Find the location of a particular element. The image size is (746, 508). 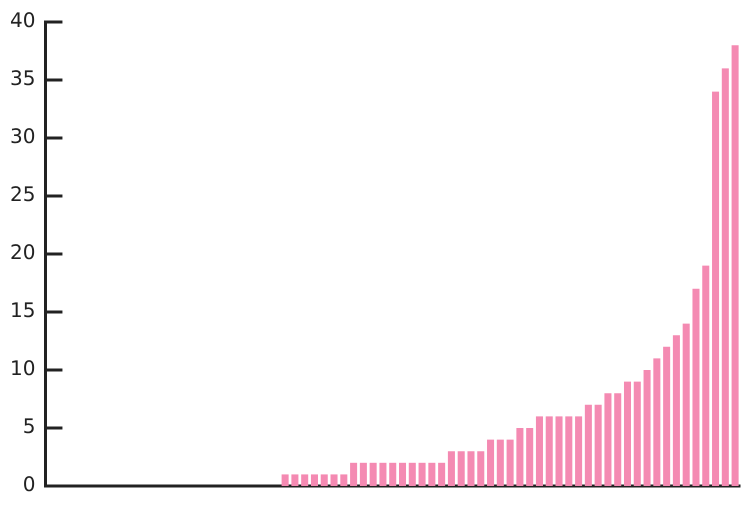

y-tick-label: 30 is located at coordinates (23, 136).